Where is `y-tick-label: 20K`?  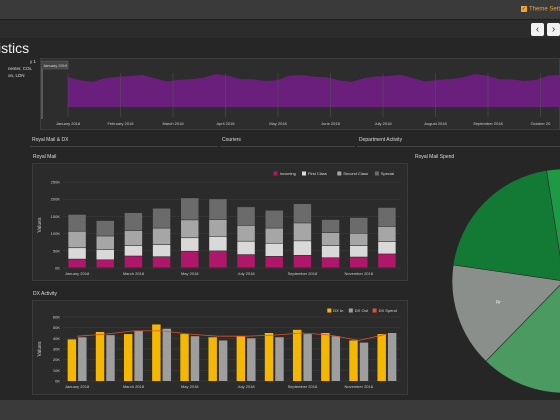 y-tick-label: 20K is located at coordinates (56, 359).